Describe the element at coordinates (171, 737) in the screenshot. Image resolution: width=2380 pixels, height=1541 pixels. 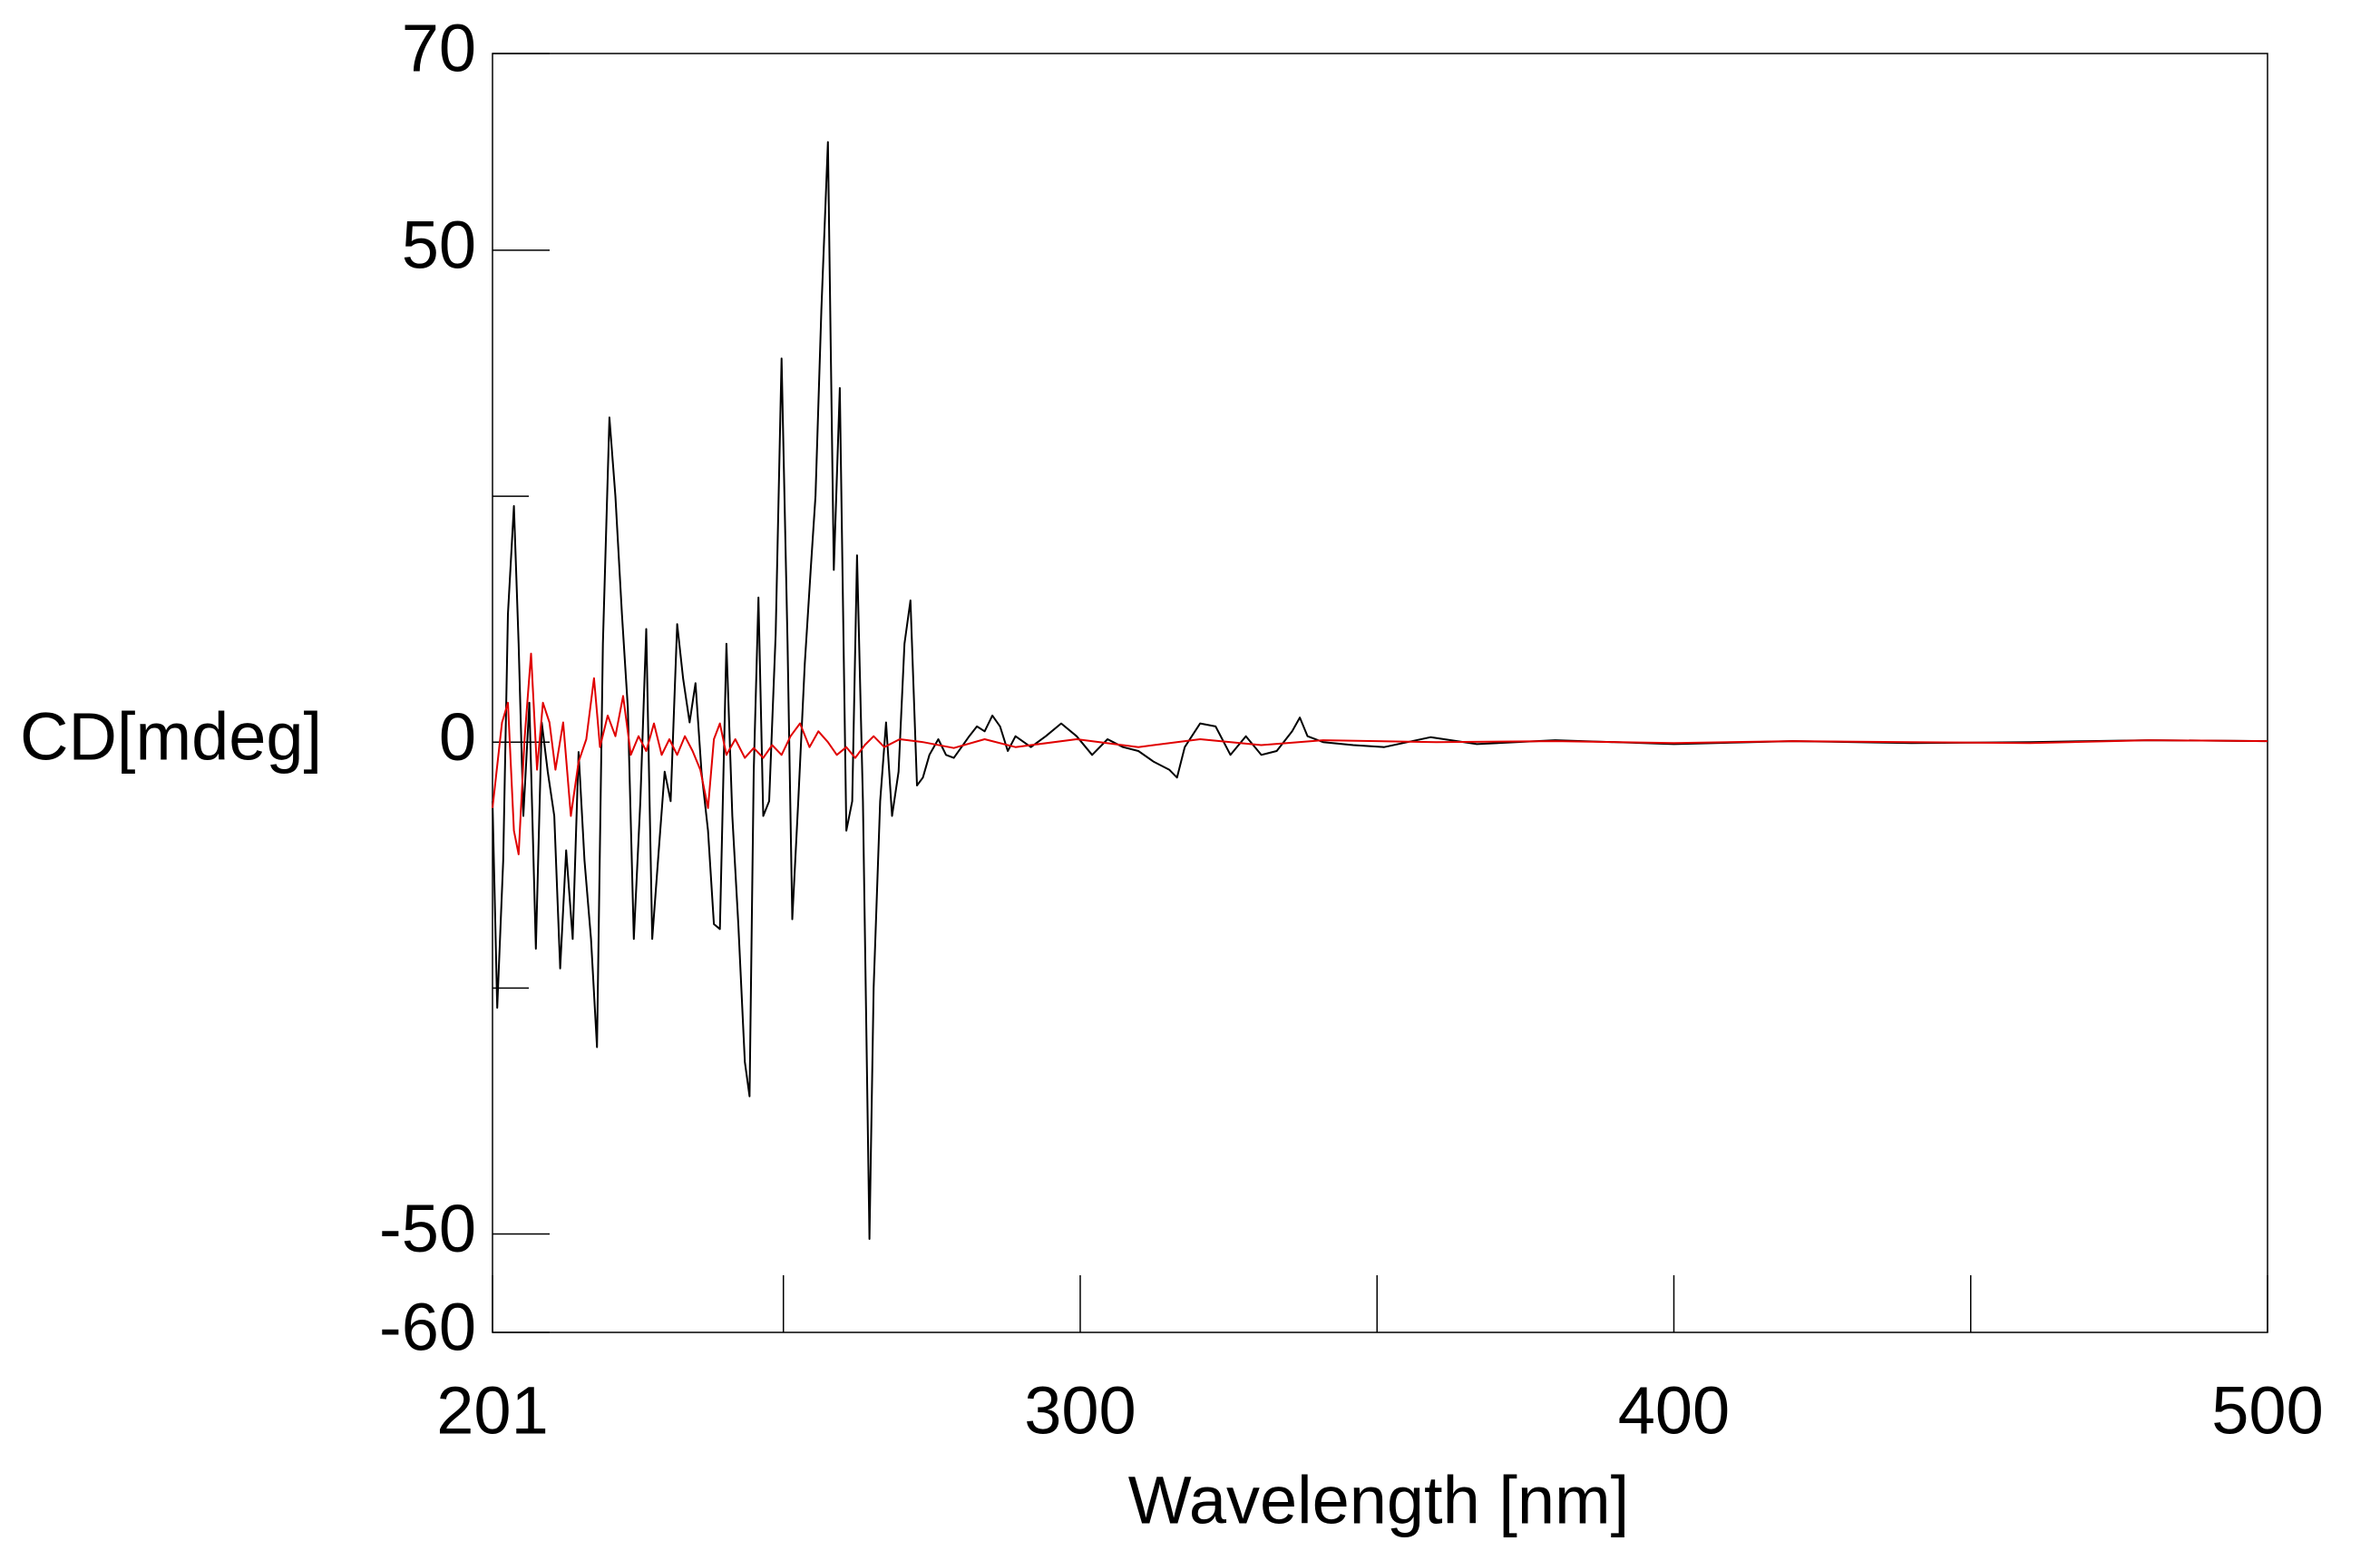
I see `y-axis-label: CD[mdeg]` at that location.